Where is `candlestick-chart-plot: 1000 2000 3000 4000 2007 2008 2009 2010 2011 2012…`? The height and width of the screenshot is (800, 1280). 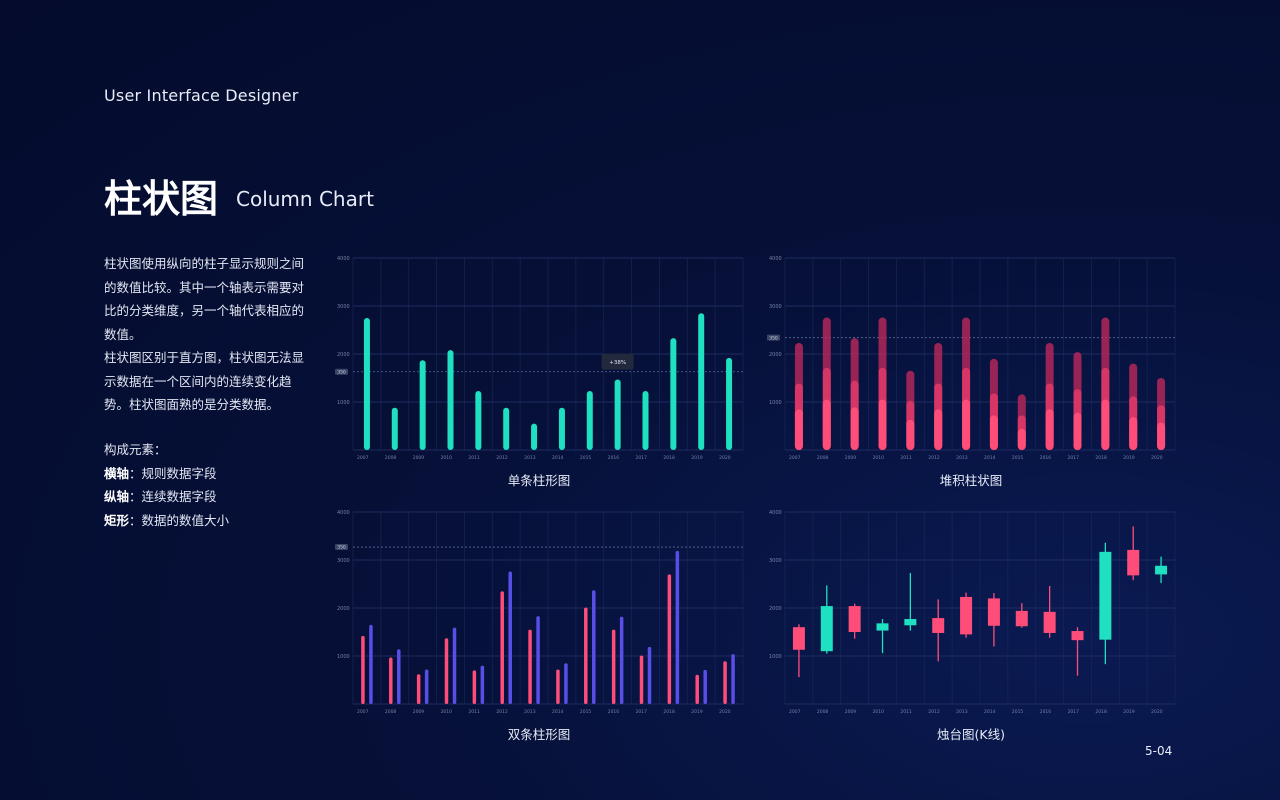
candlestick-chart-plot: 1000 2000 3000 4000 2007 2008 2009 2010 2011 2012… is located at coordinates (972, 612).